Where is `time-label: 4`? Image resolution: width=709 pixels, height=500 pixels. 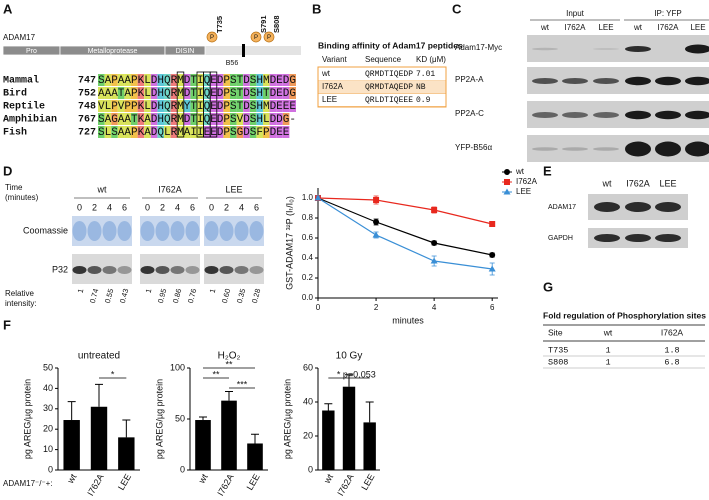
time-label: 4 is located at coordinates (241, 207).